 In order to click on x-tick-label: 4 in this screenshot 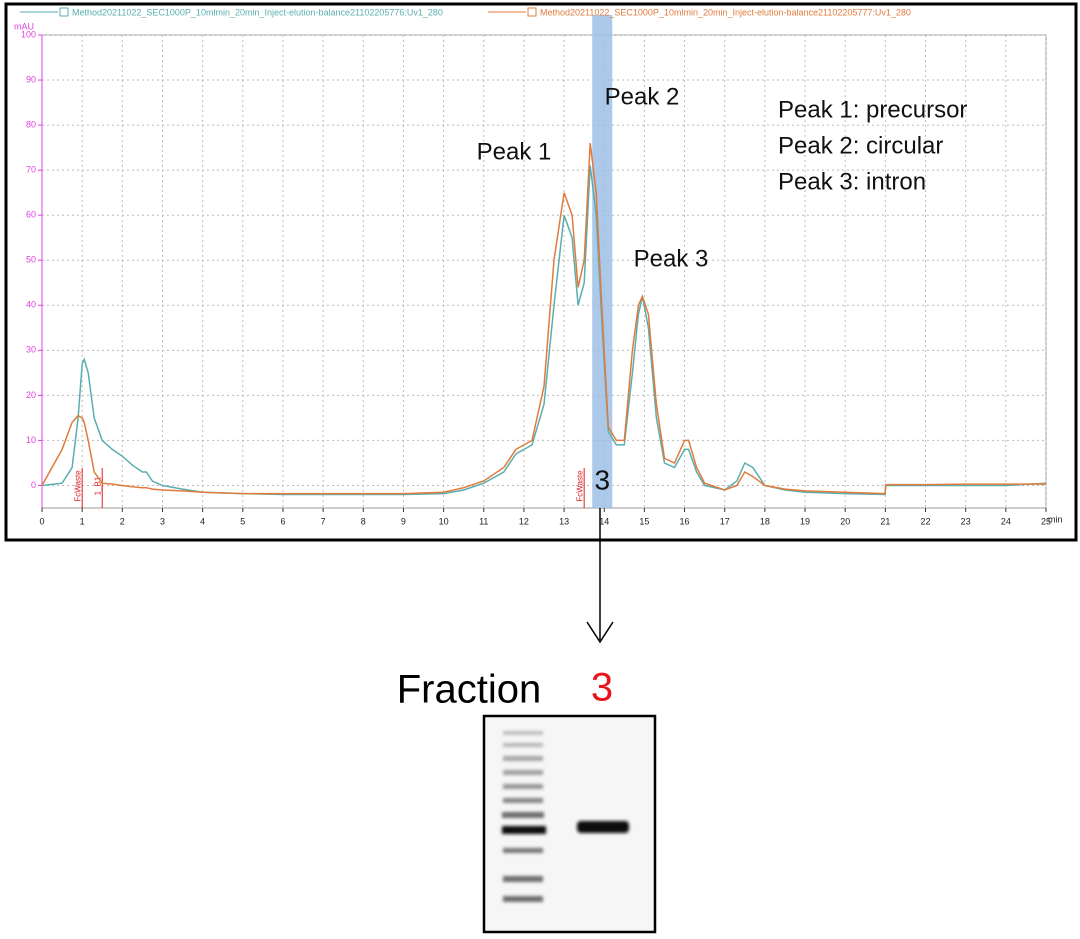, I will do `click(202, 521)`.